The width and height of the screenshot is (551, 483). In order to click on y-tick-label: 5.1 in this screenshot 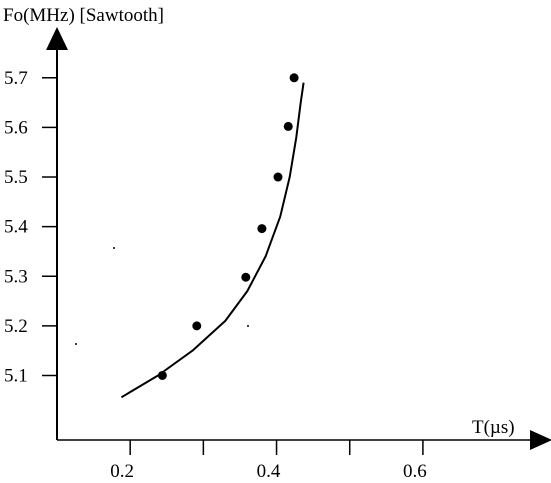, I will do `click(16, 375)`.